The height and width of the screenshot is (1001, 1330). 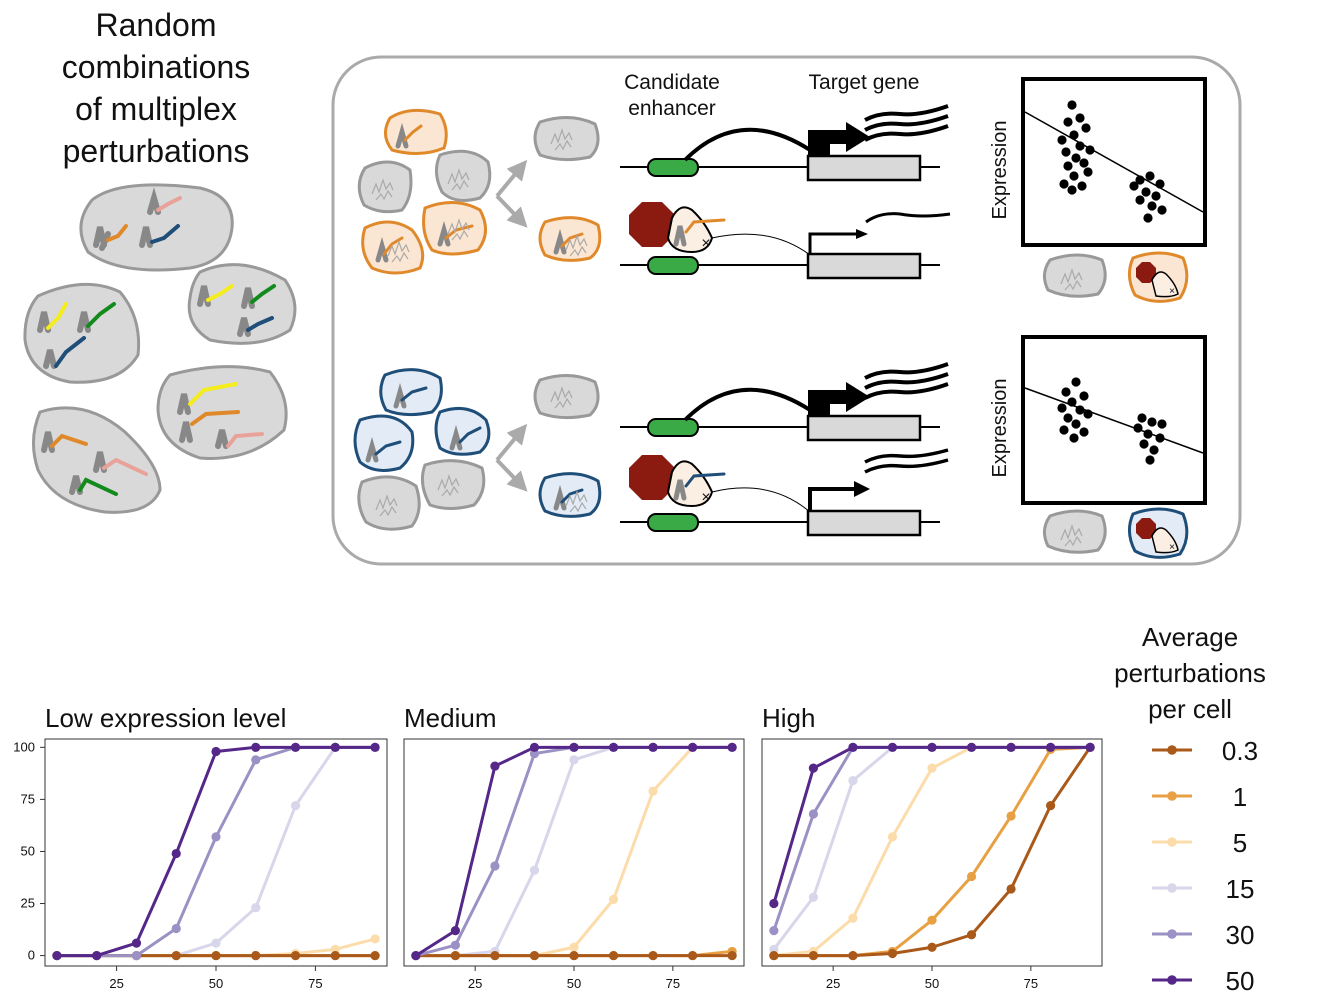 What do you see at coordinates (156, 67) in the screenshot?
I see `left-title-line: combinations` at bounding box center [156, 67].